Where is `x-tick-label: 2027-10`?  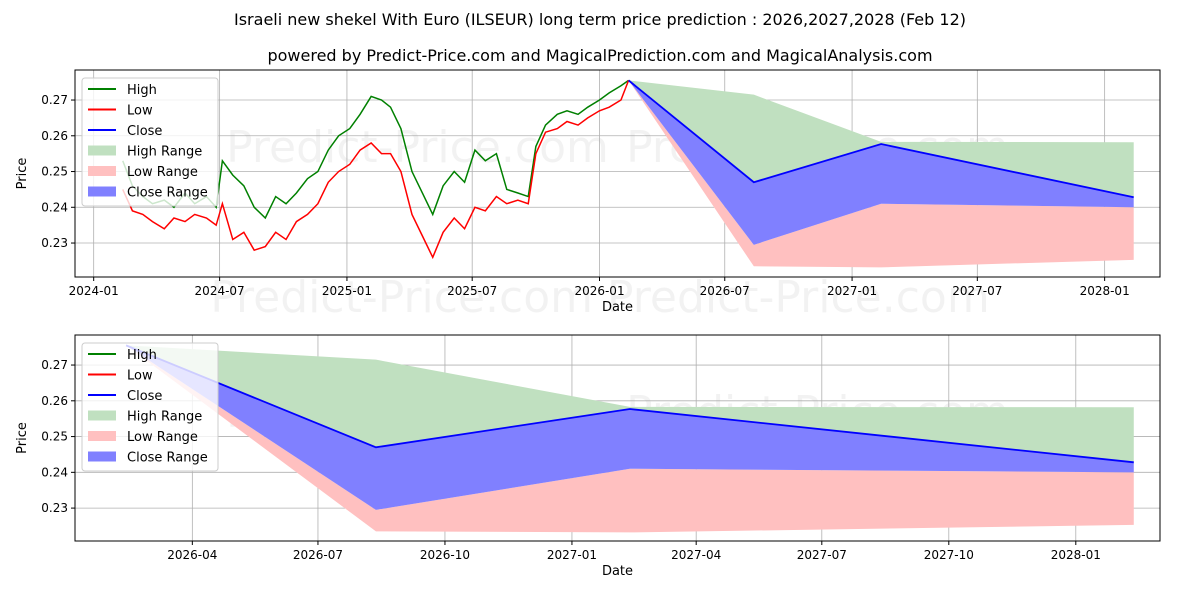 x-tick-label: 2027-10 is located at coordinates (949, 555).